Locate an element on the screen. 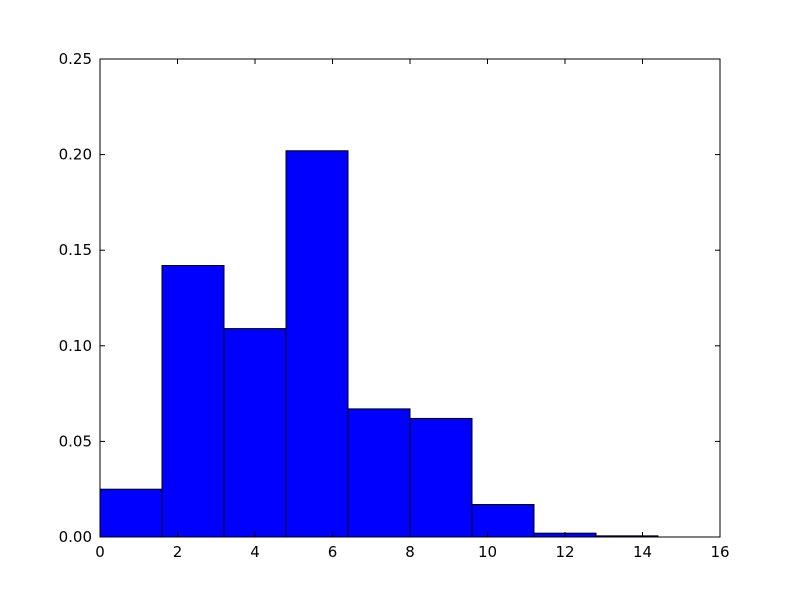 The image size is (800, 597). x-tick-label: 0 is located at coordinates (100, 552).